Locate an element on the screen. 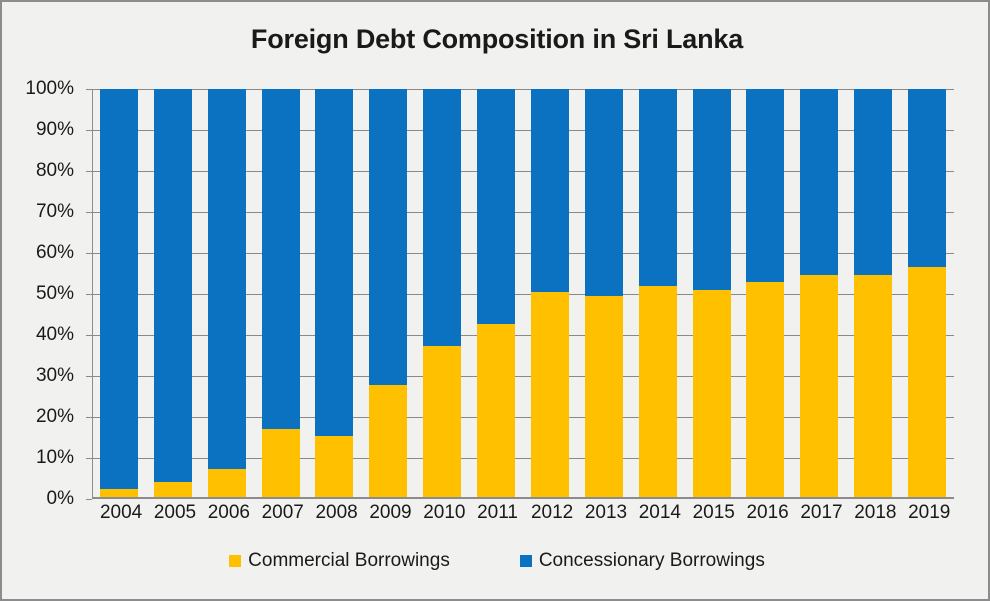 Image resolution: width=990 pixels, height=601 pixels. y-axis-tick-label: 60% is located at coordinates (54, 252).